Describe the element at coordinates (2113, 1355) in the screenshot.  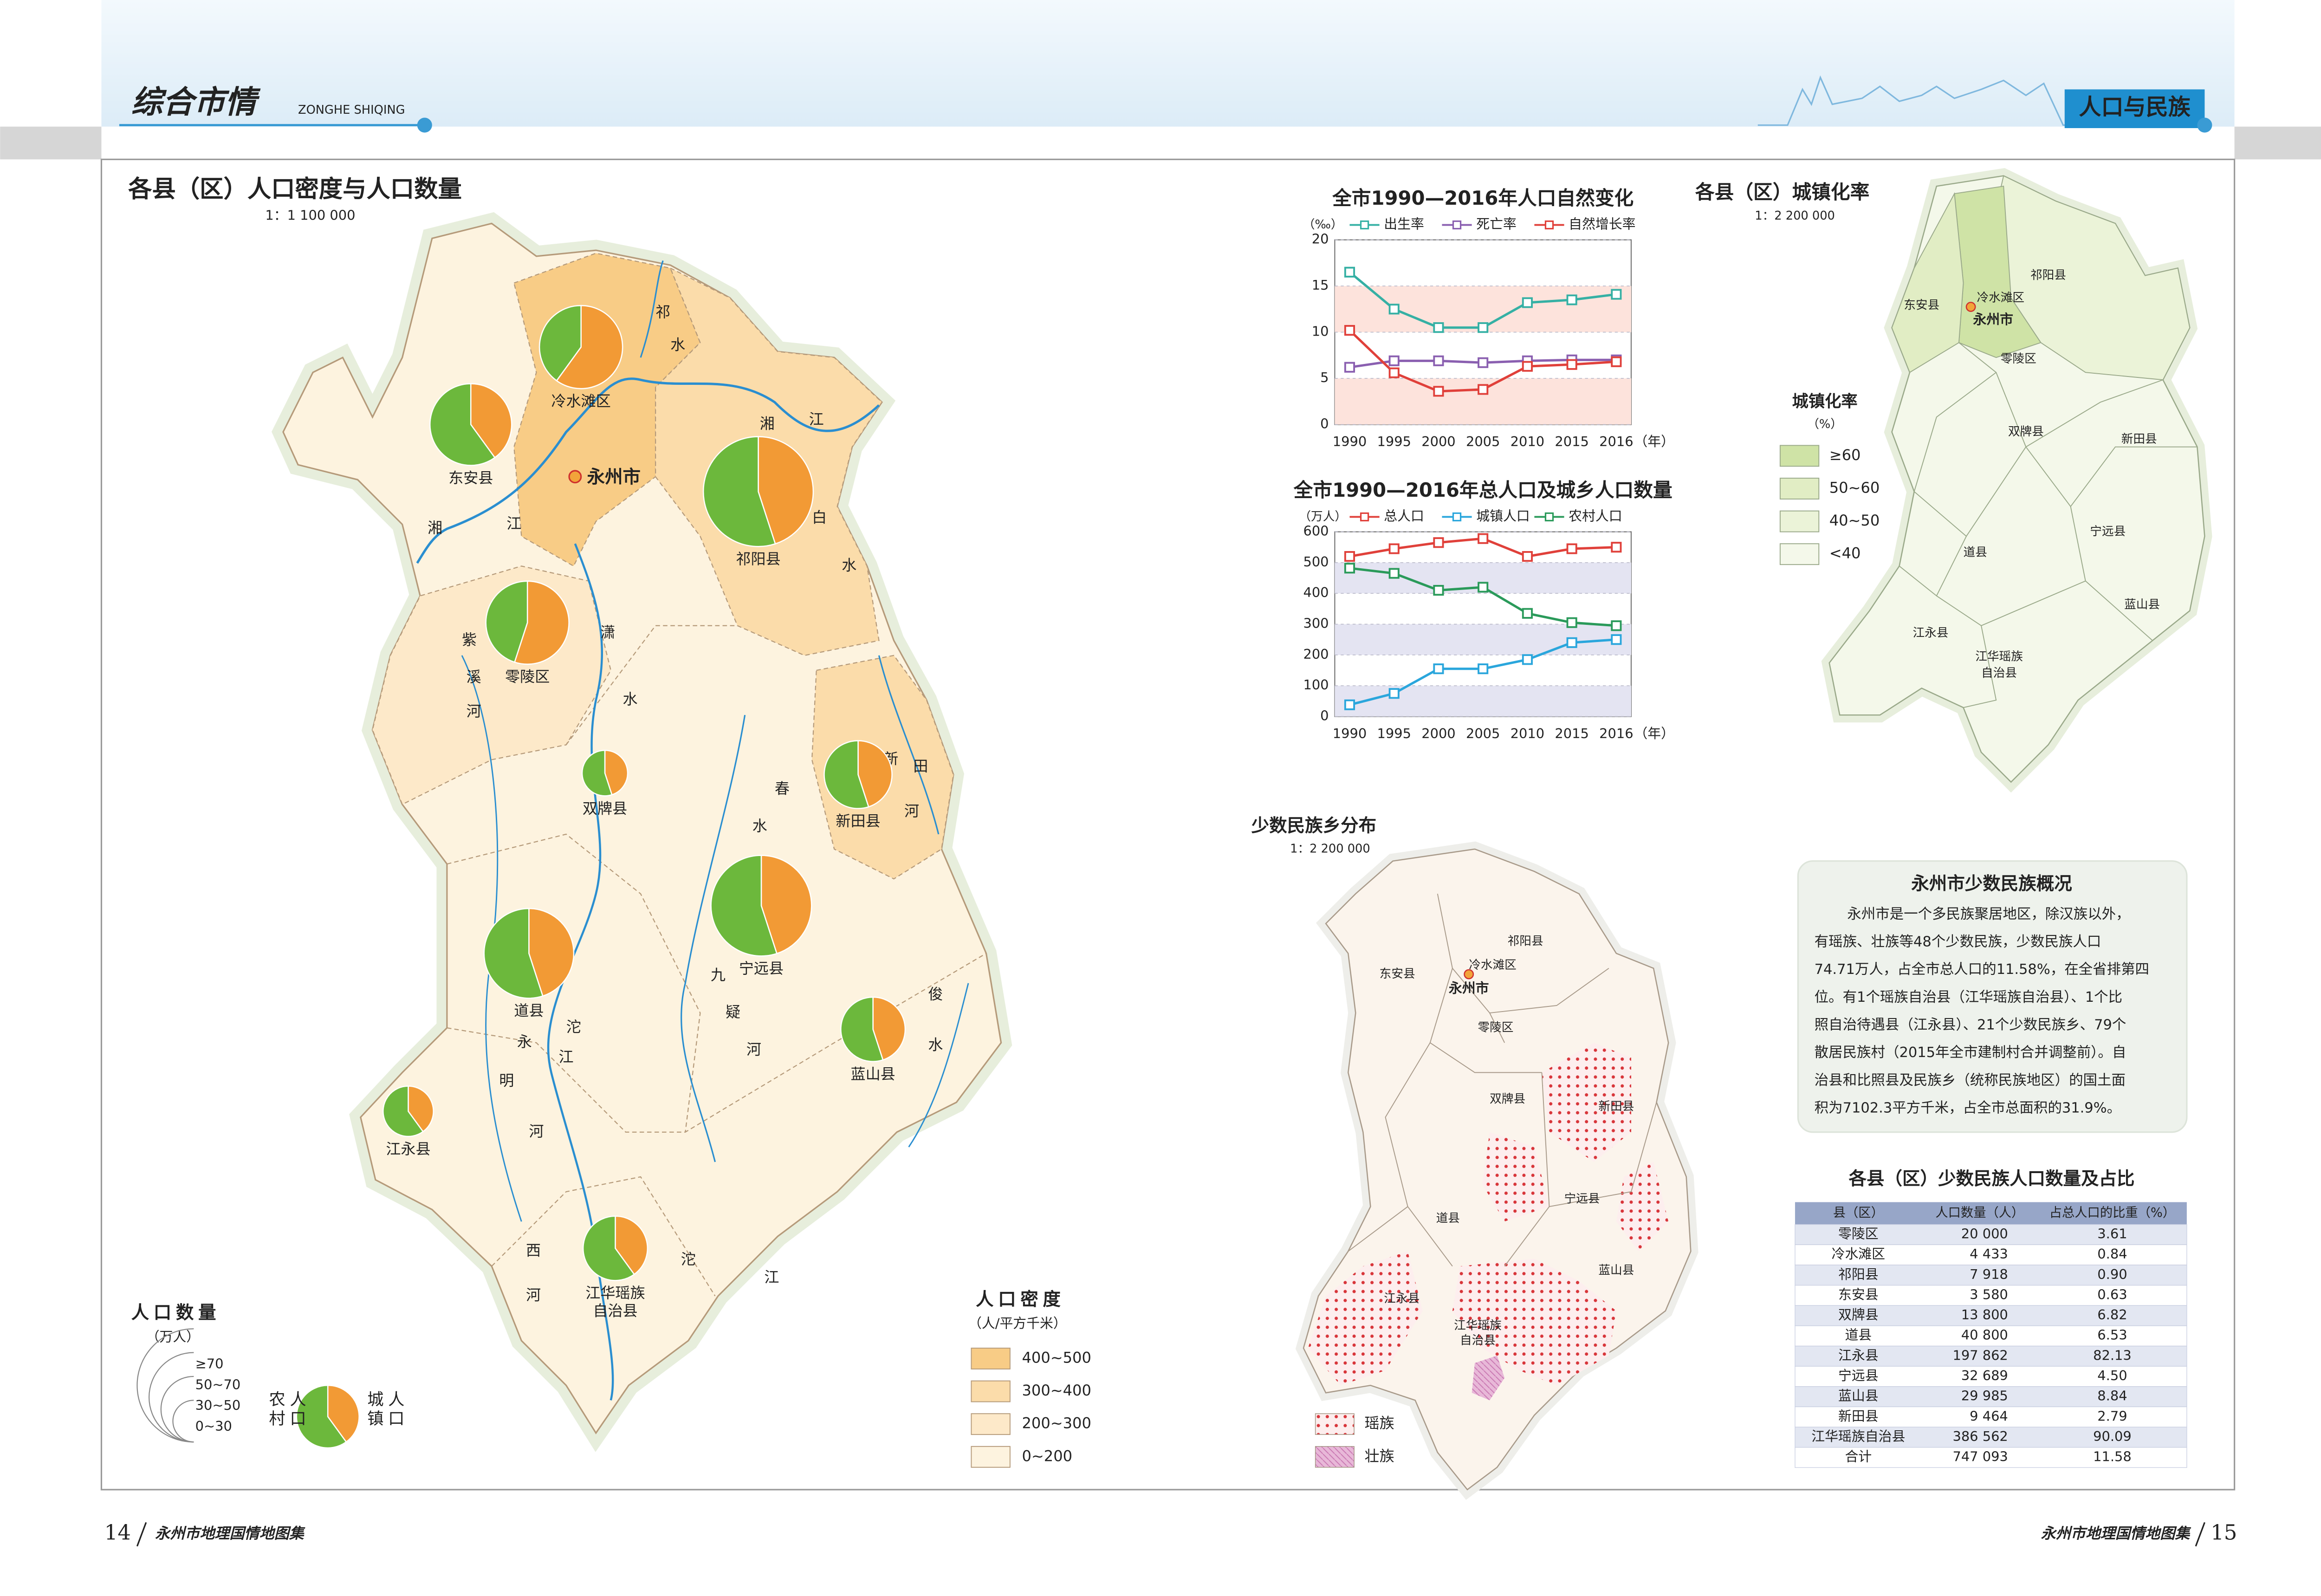
I see `table-cell: 82.13` at that location.